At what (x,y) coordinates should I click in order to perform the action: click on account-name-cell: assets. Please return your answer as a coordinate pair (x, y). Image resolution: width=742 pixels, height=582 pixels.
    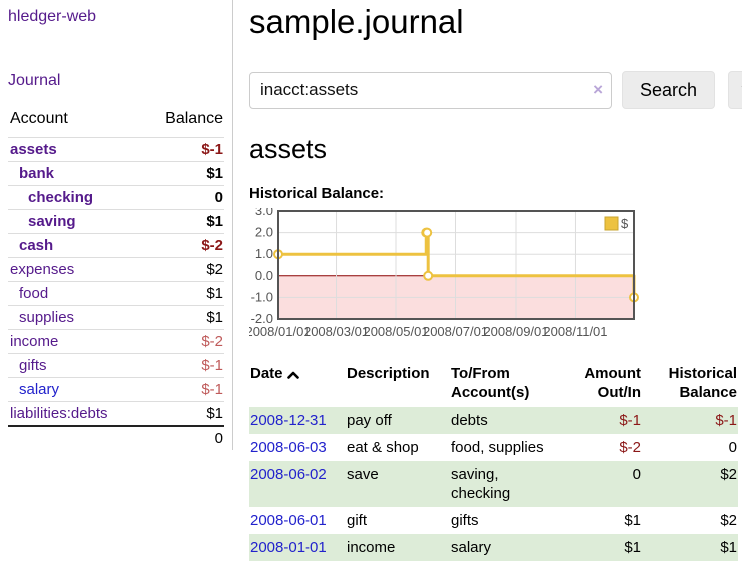
    Looking at the image, I should click on (75, 149).